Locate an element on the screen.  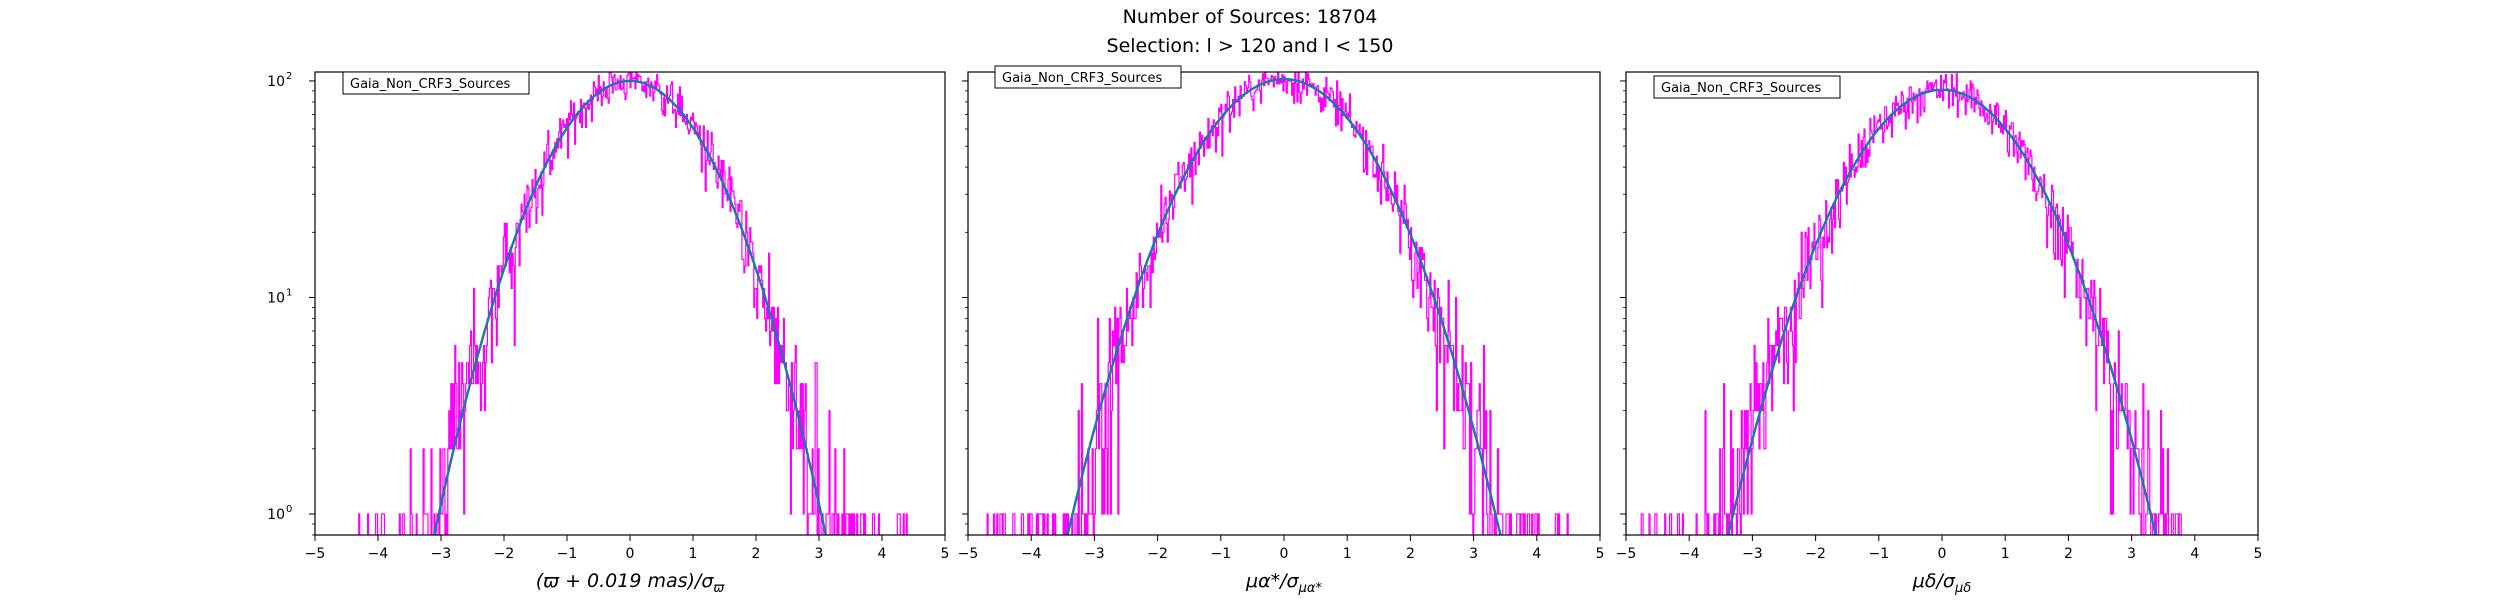
x-axis-label: μδ/σμδ is located at coordinates (1941, 583).